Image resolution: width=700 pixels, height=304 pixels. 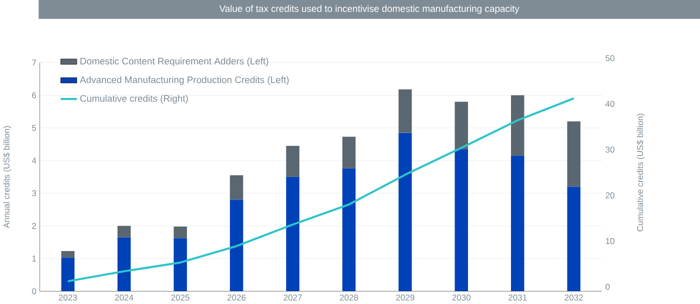 What do you see at coordinates (7, 177) in the screenshot?
I see `y-axis-title: Annual credits (US$ billion)` at bounding box center [7, 177].